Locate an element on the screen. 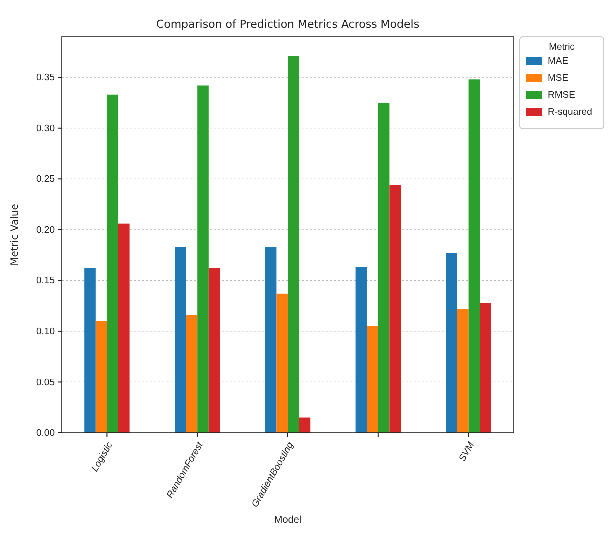 The width and height of the screenshot is (614, 533). y-tick-label: 0.20 is located at coordinates (45, 230).